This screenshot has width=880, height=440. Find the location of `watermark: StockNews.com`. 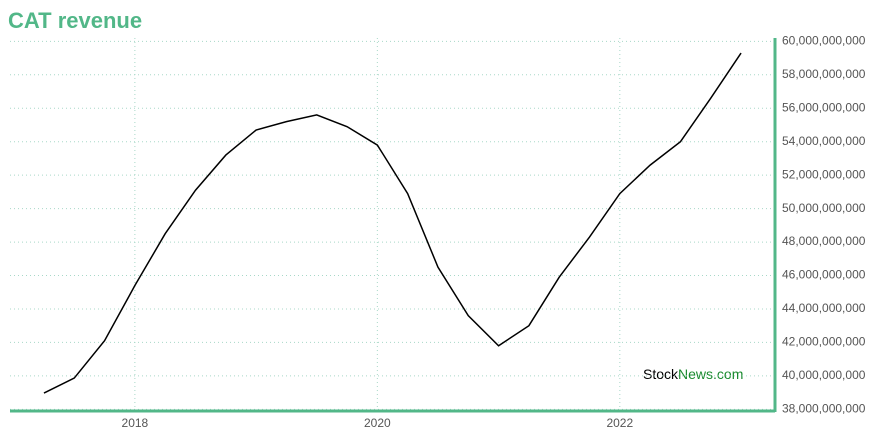

watermark: StockNews.com is located at coordinates (693, 374).